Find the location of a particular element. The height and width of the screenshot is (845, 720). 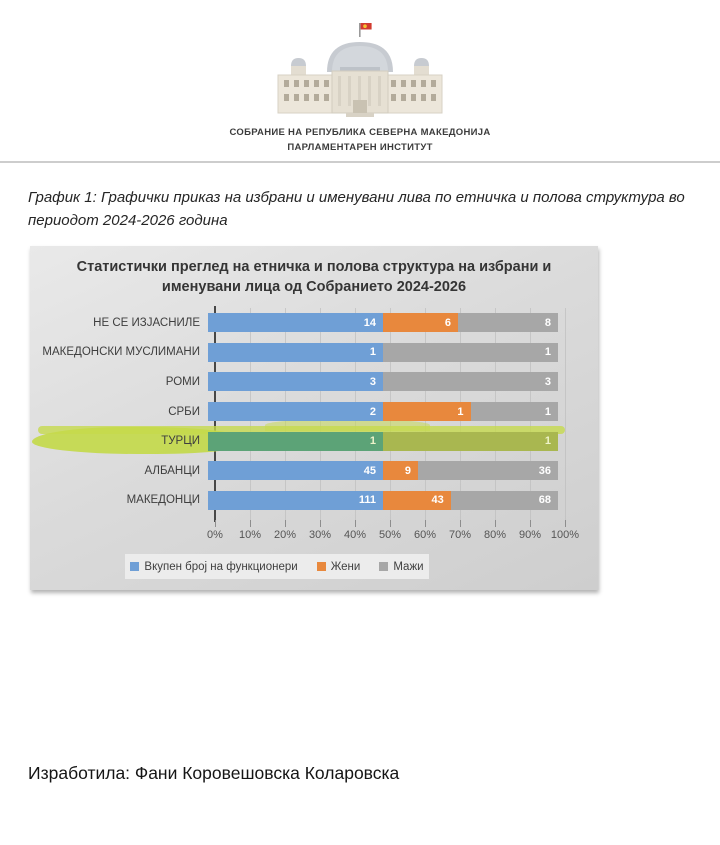

x-tick-label: 60% is located at coordinates (425, 535).